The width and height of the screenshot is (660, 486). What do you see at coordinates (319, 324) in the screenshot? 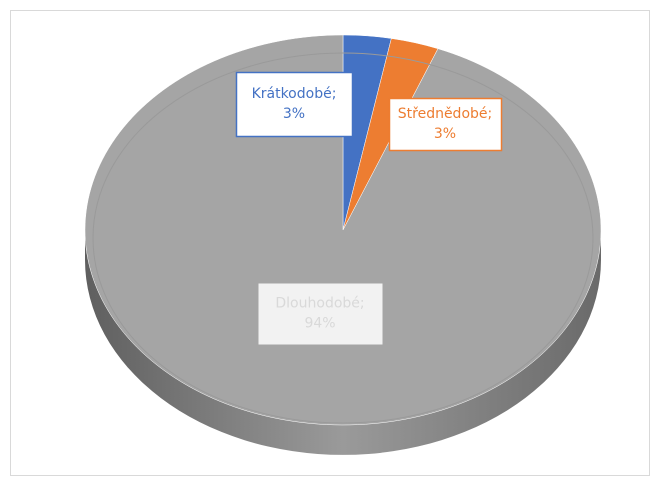
I see `data-label: 94%` at bounding box center [319, 324].